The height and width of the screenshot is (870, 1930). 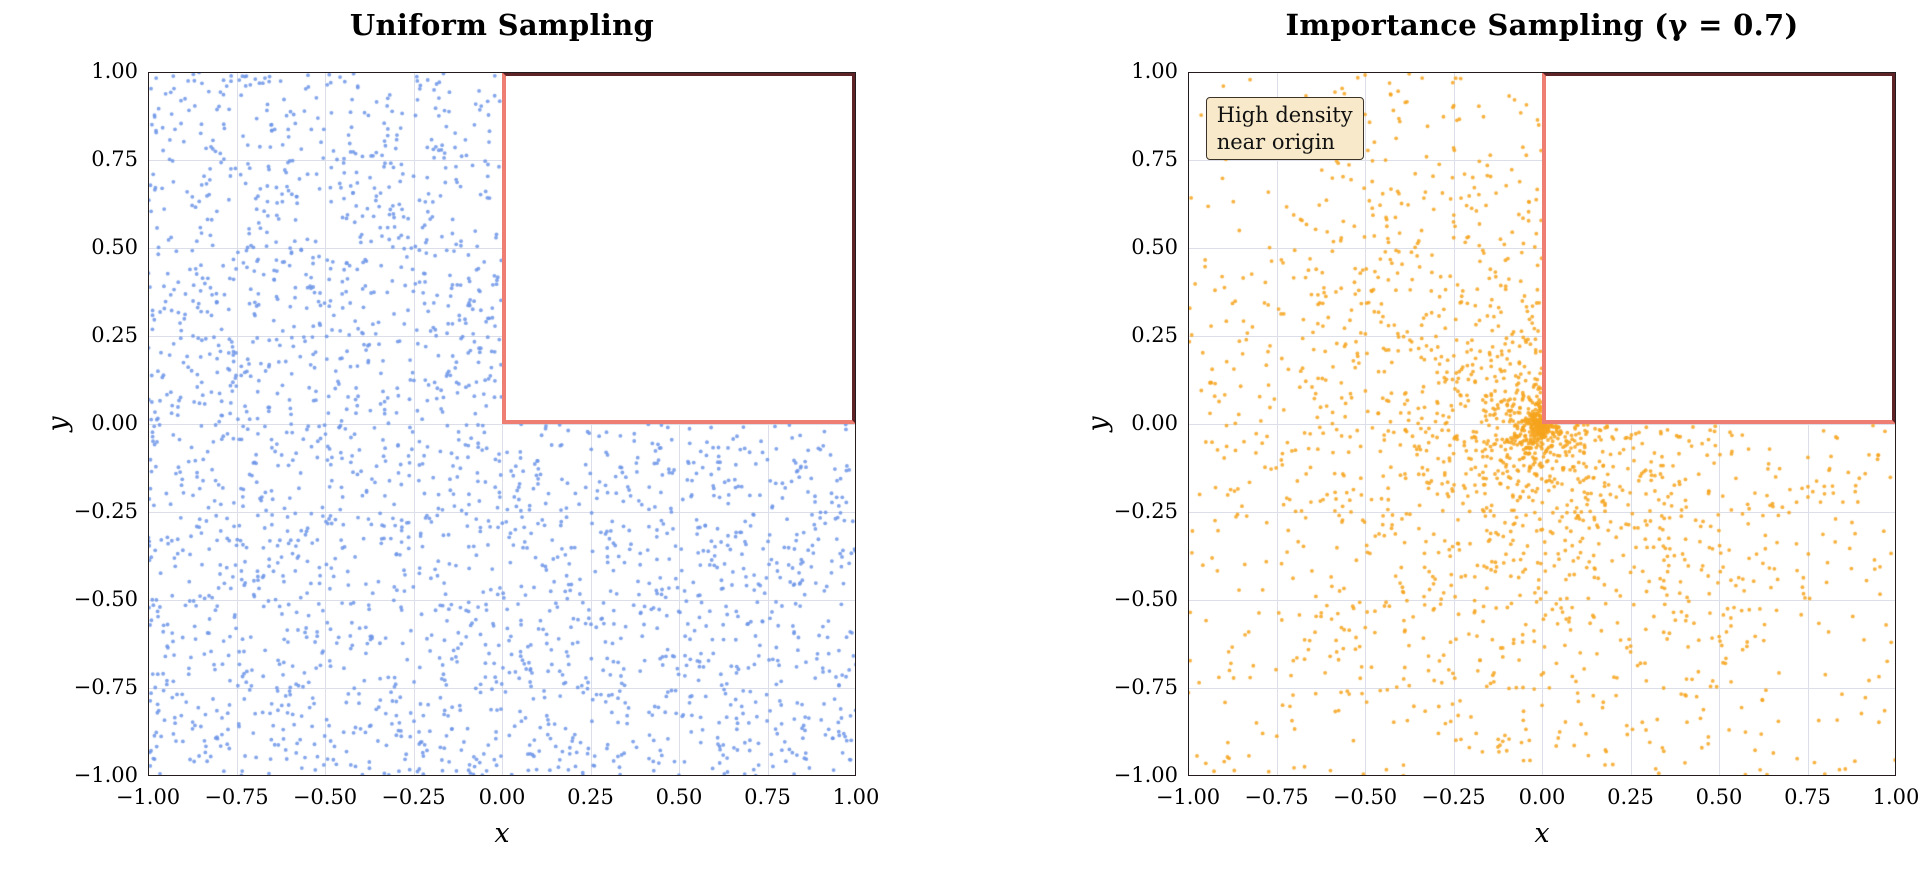 What do you see at coordinates (1284, 114) in the screenshot?
I see `annotation-line-1: High density` at bounding box center [1284, 114].